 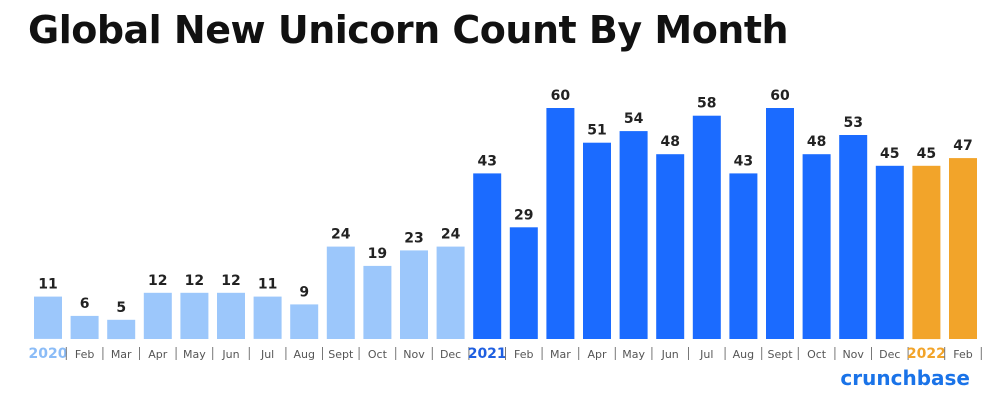 What do you see at coordinates (852, 123) in the screenshot?
I see `data-label-22: 53` at bounding box center [852, 123].